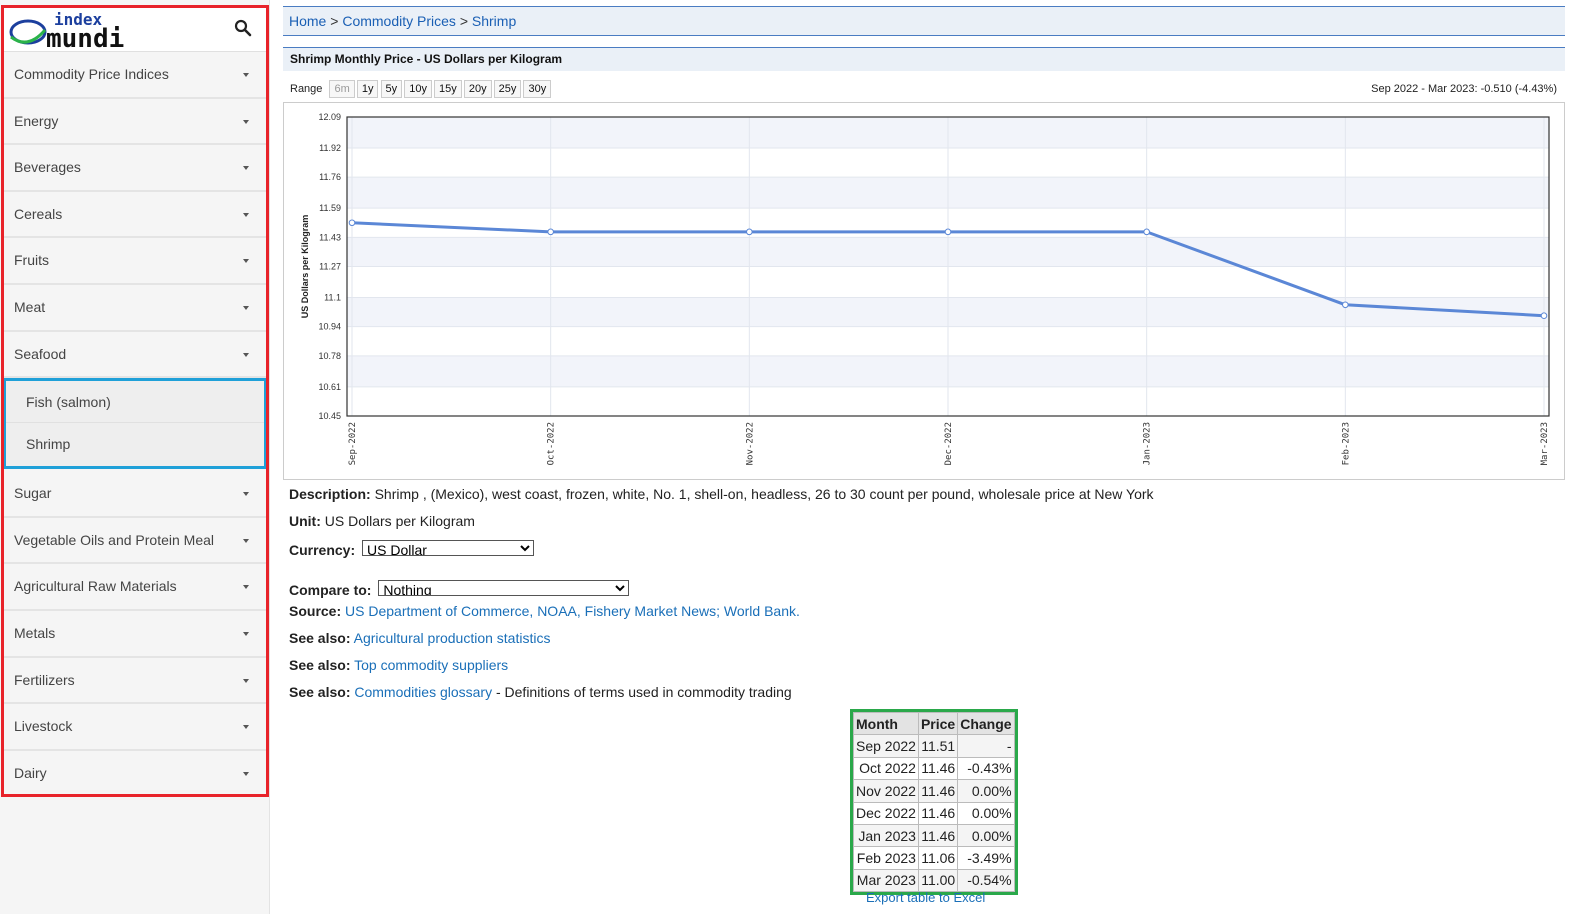  Describe the element at coordinates (308, 21) in the screenshot. I see `breadcrumb-home: Home` at that location.